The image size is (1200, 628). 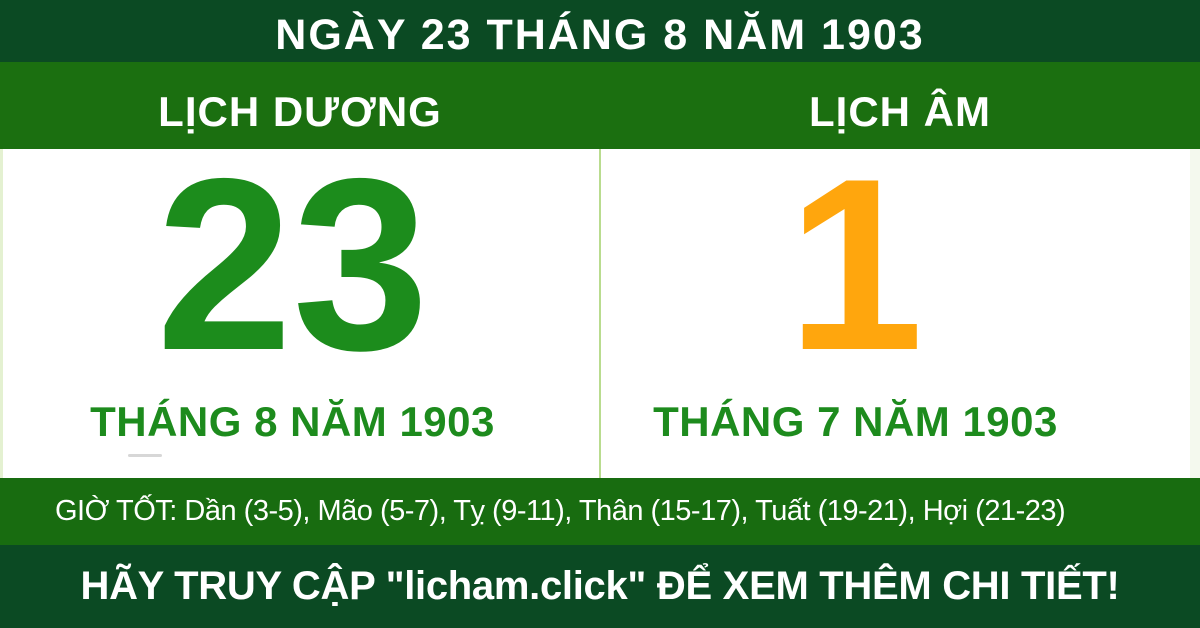 What do you see at coordinates (600, 34) in the screenshot?
I see `page-title: NGÀY 23 THÁNG 8 NĂM 1903` at bounding box center [600, 34].